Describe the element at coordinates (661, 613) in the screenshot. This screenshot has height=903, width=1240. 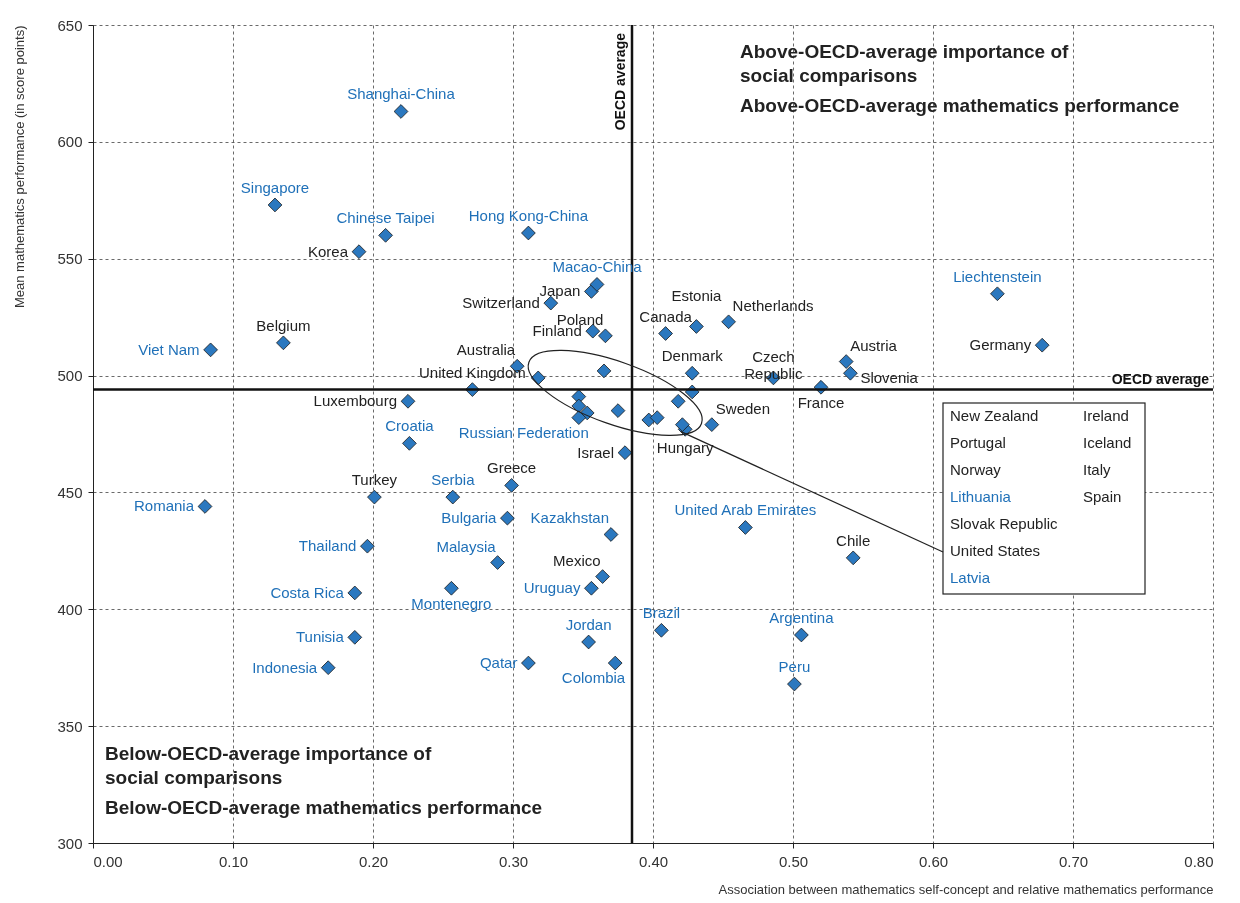
I see `data-label: Brazil` at that location.